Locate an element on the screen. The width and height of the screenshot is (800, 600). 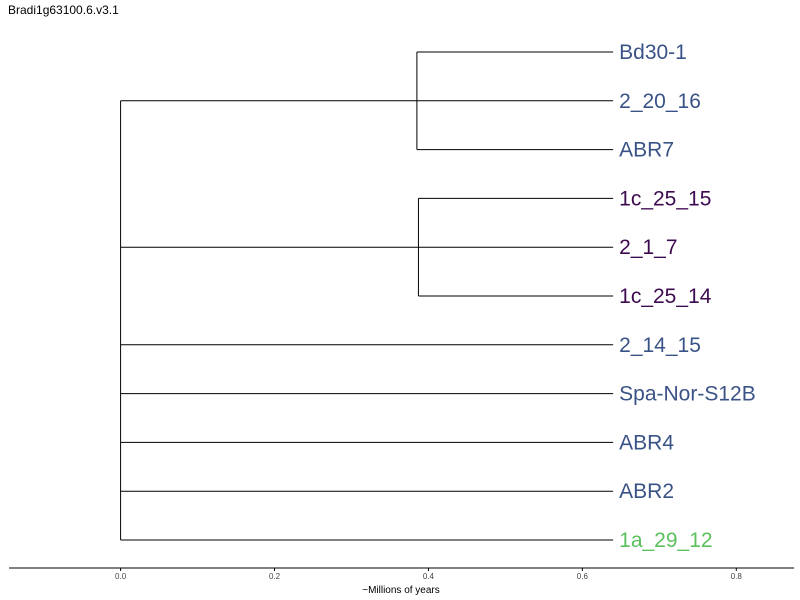
leaf-label: 1c_25_15 is located at coordinates (665, 198).